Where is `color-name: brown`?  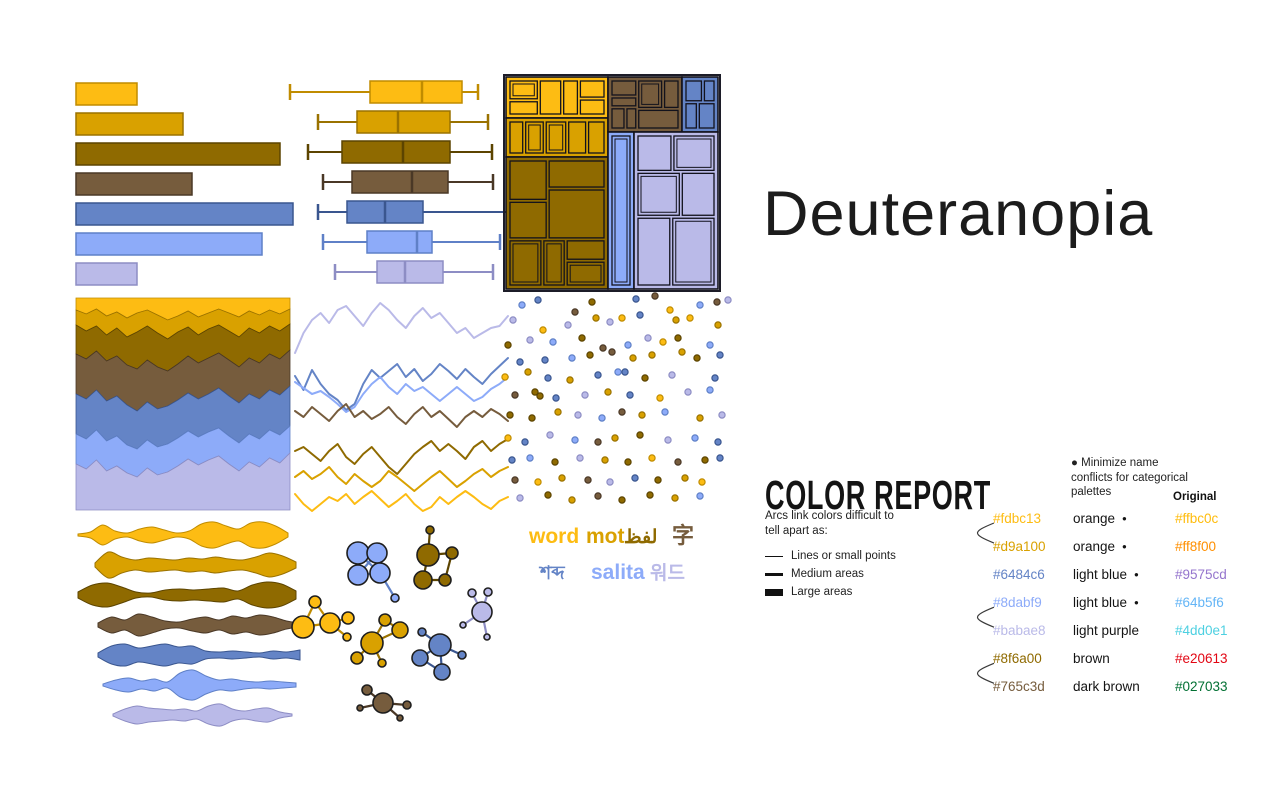 color-name: brown is located at coordinates (1091, 659).